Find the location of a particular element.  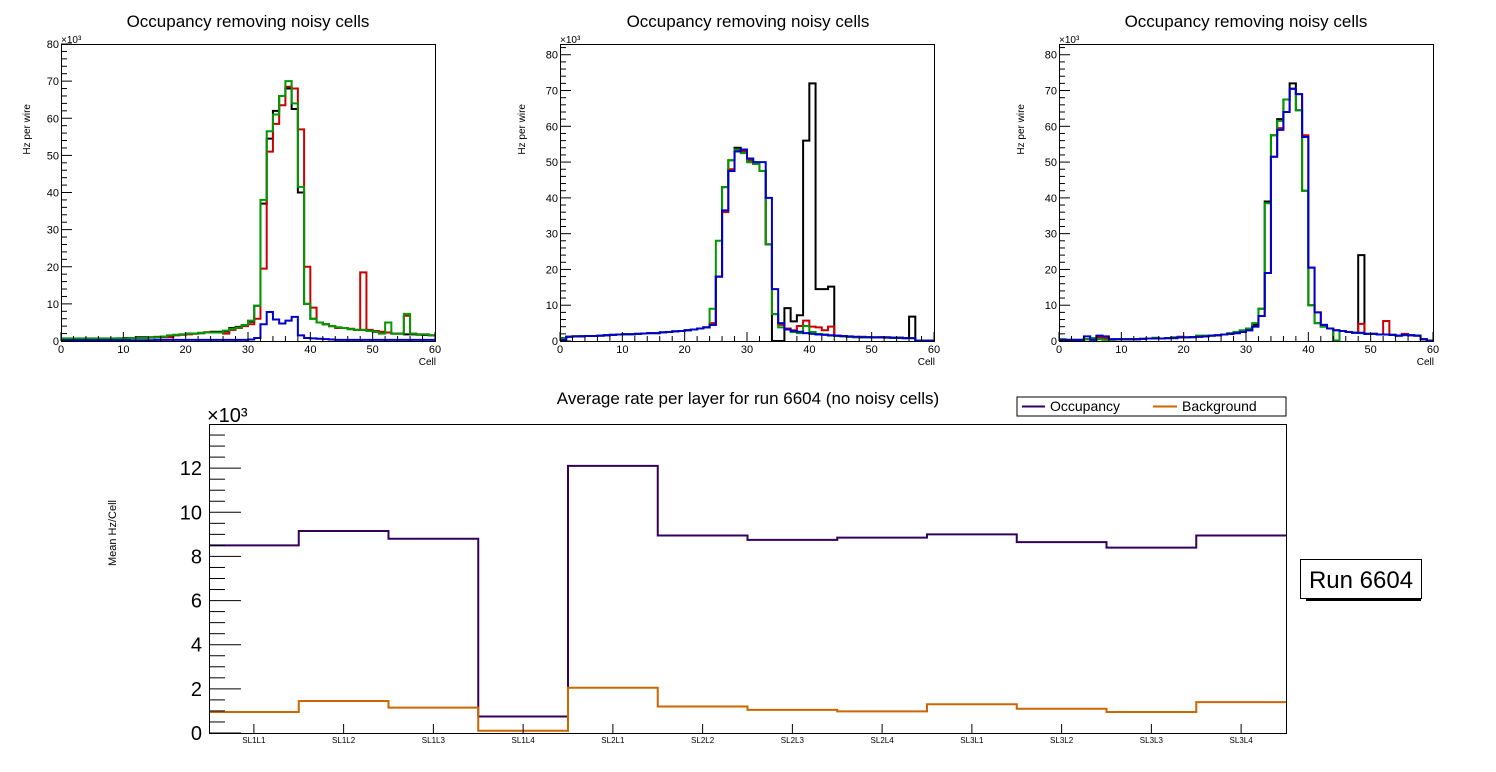

run-annotation-box is located at coordinates (1361, 579).